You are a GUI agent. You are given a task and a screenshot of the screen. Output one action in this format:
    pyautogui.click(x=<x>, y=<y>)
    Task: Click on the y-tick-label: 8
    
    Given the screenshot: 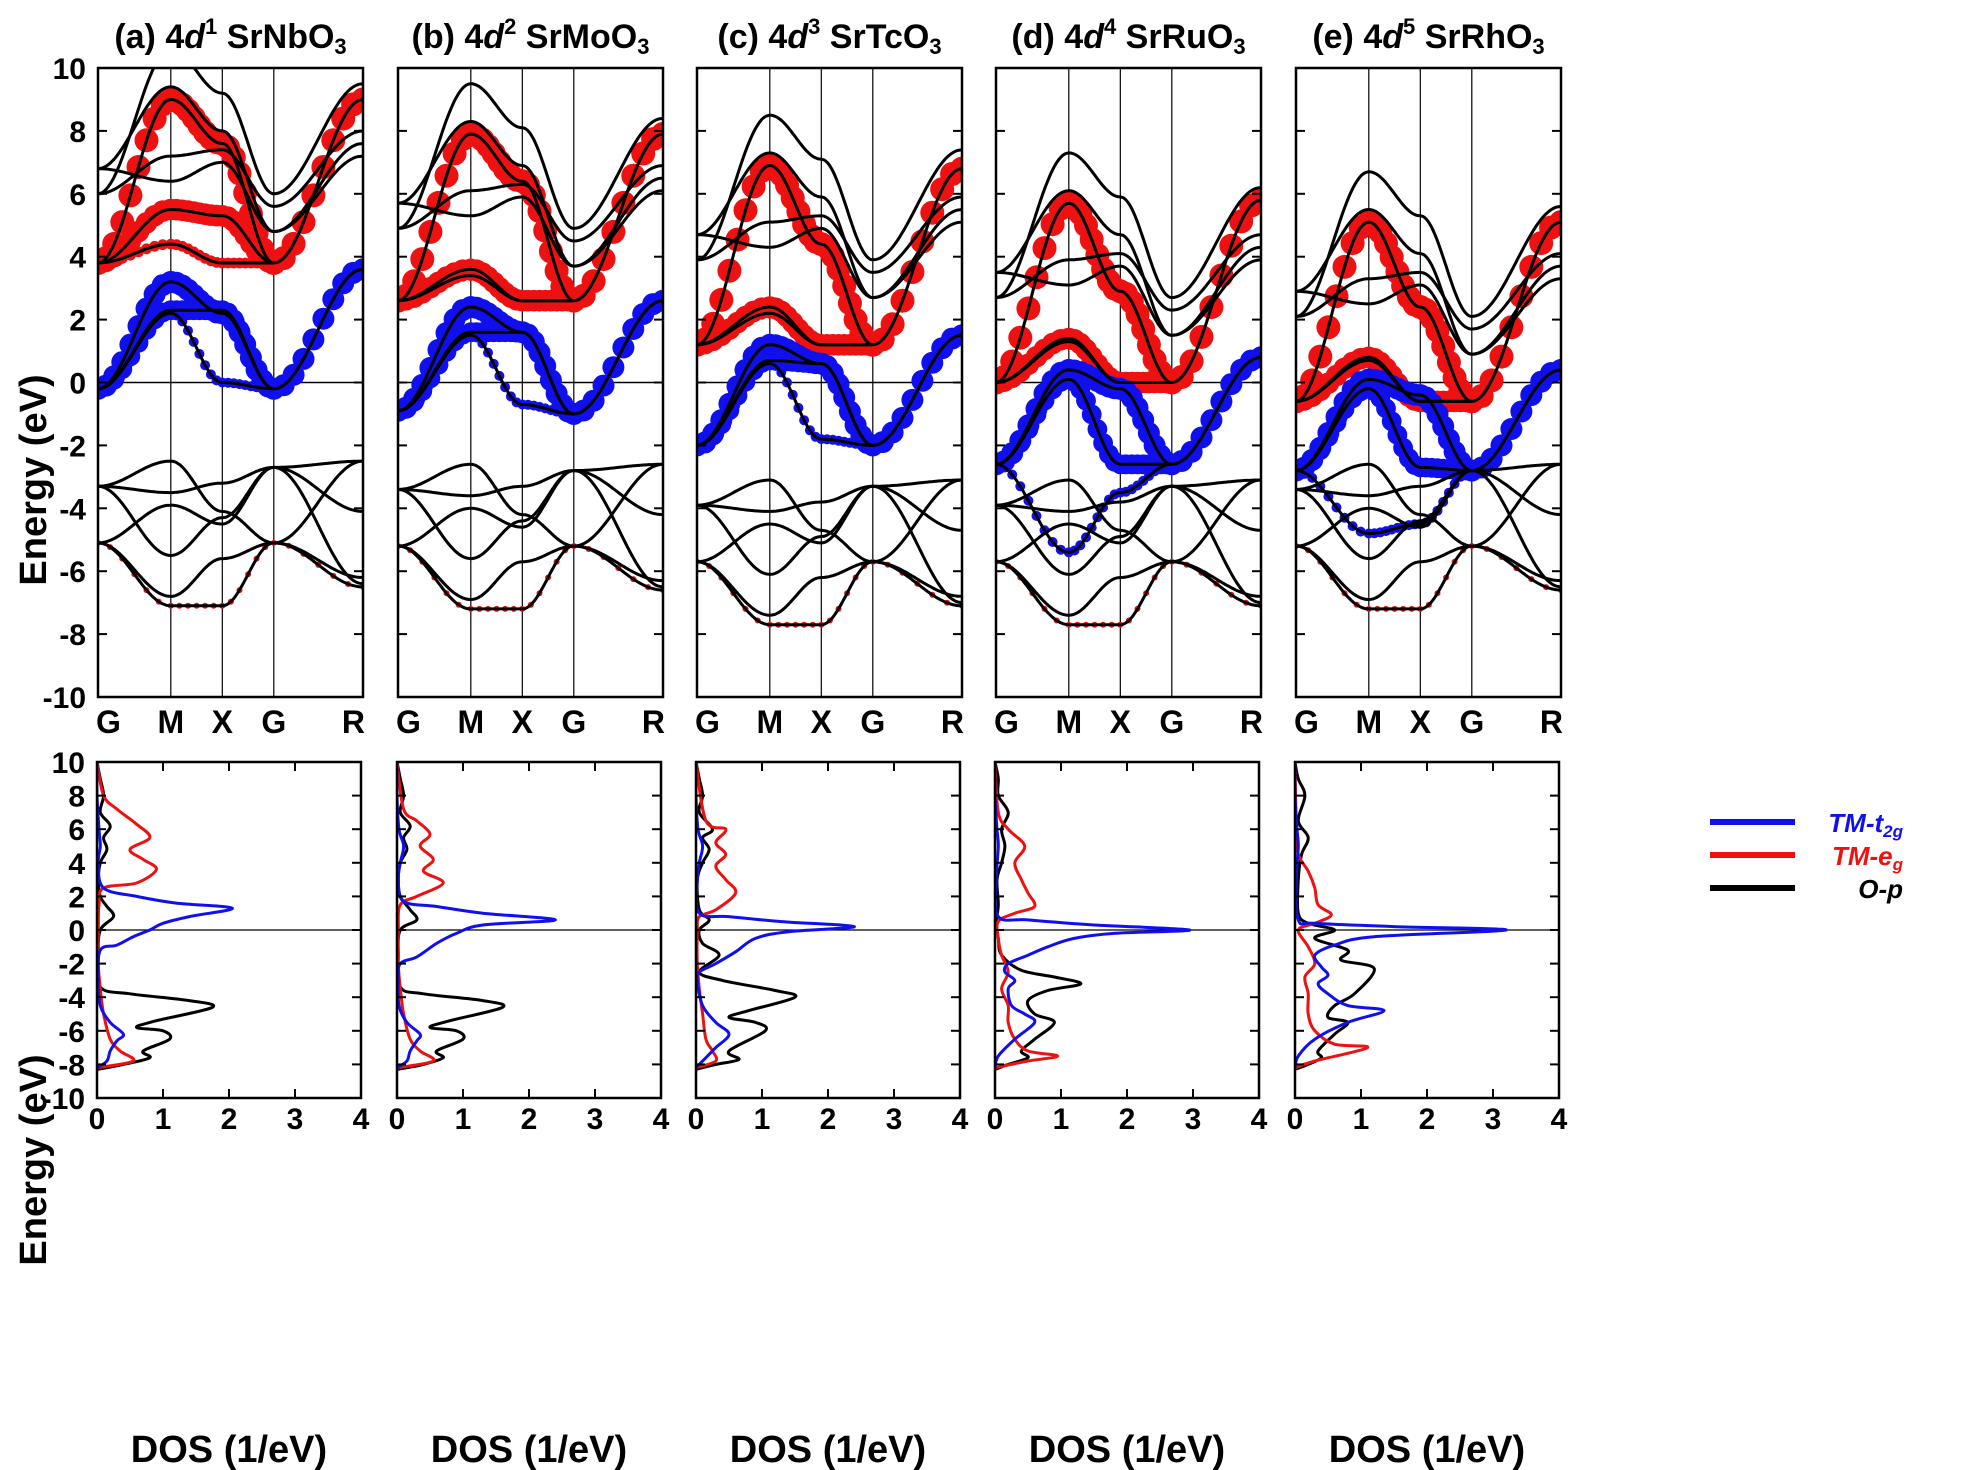 What is the action you would take?
    pyautogui.click(x=76, y=797)
    